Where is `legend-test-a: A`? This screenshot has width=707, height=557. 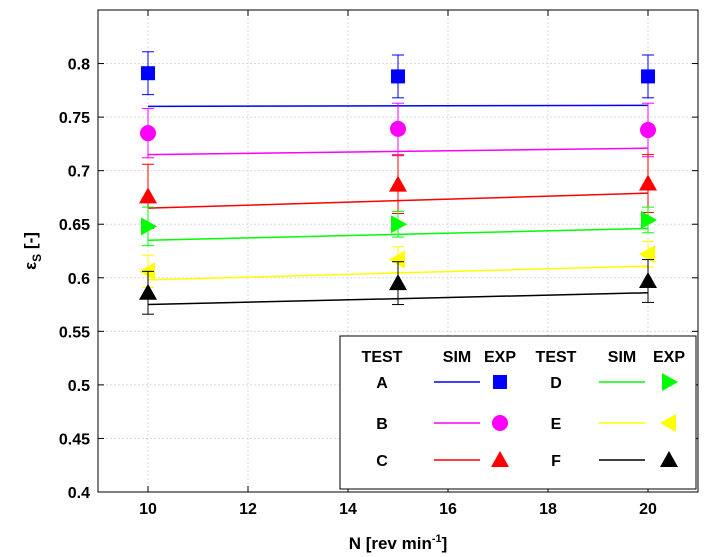
legend-test-a: A is located at coordinates (382, 383).